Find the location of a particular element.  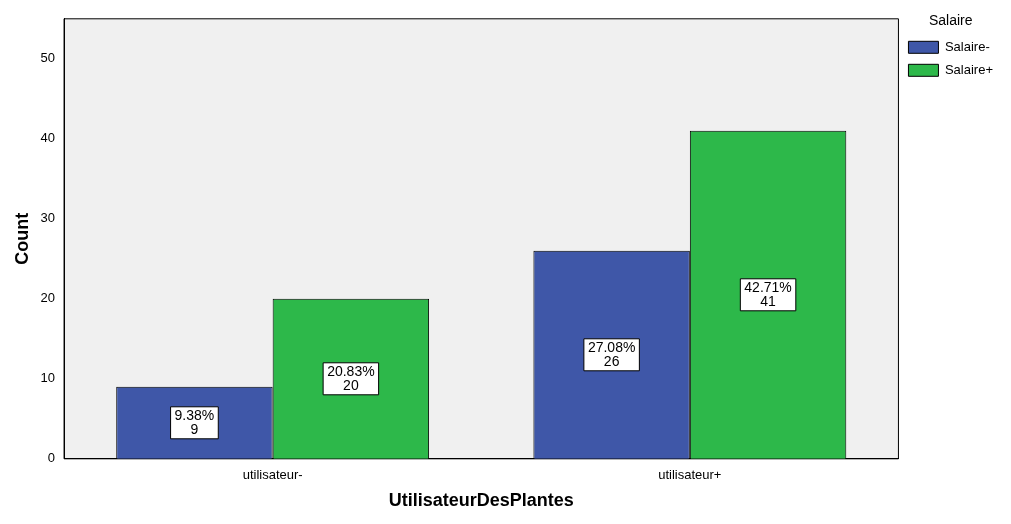

data-label: 20.83% 20 is located at coordinates (351, 377).